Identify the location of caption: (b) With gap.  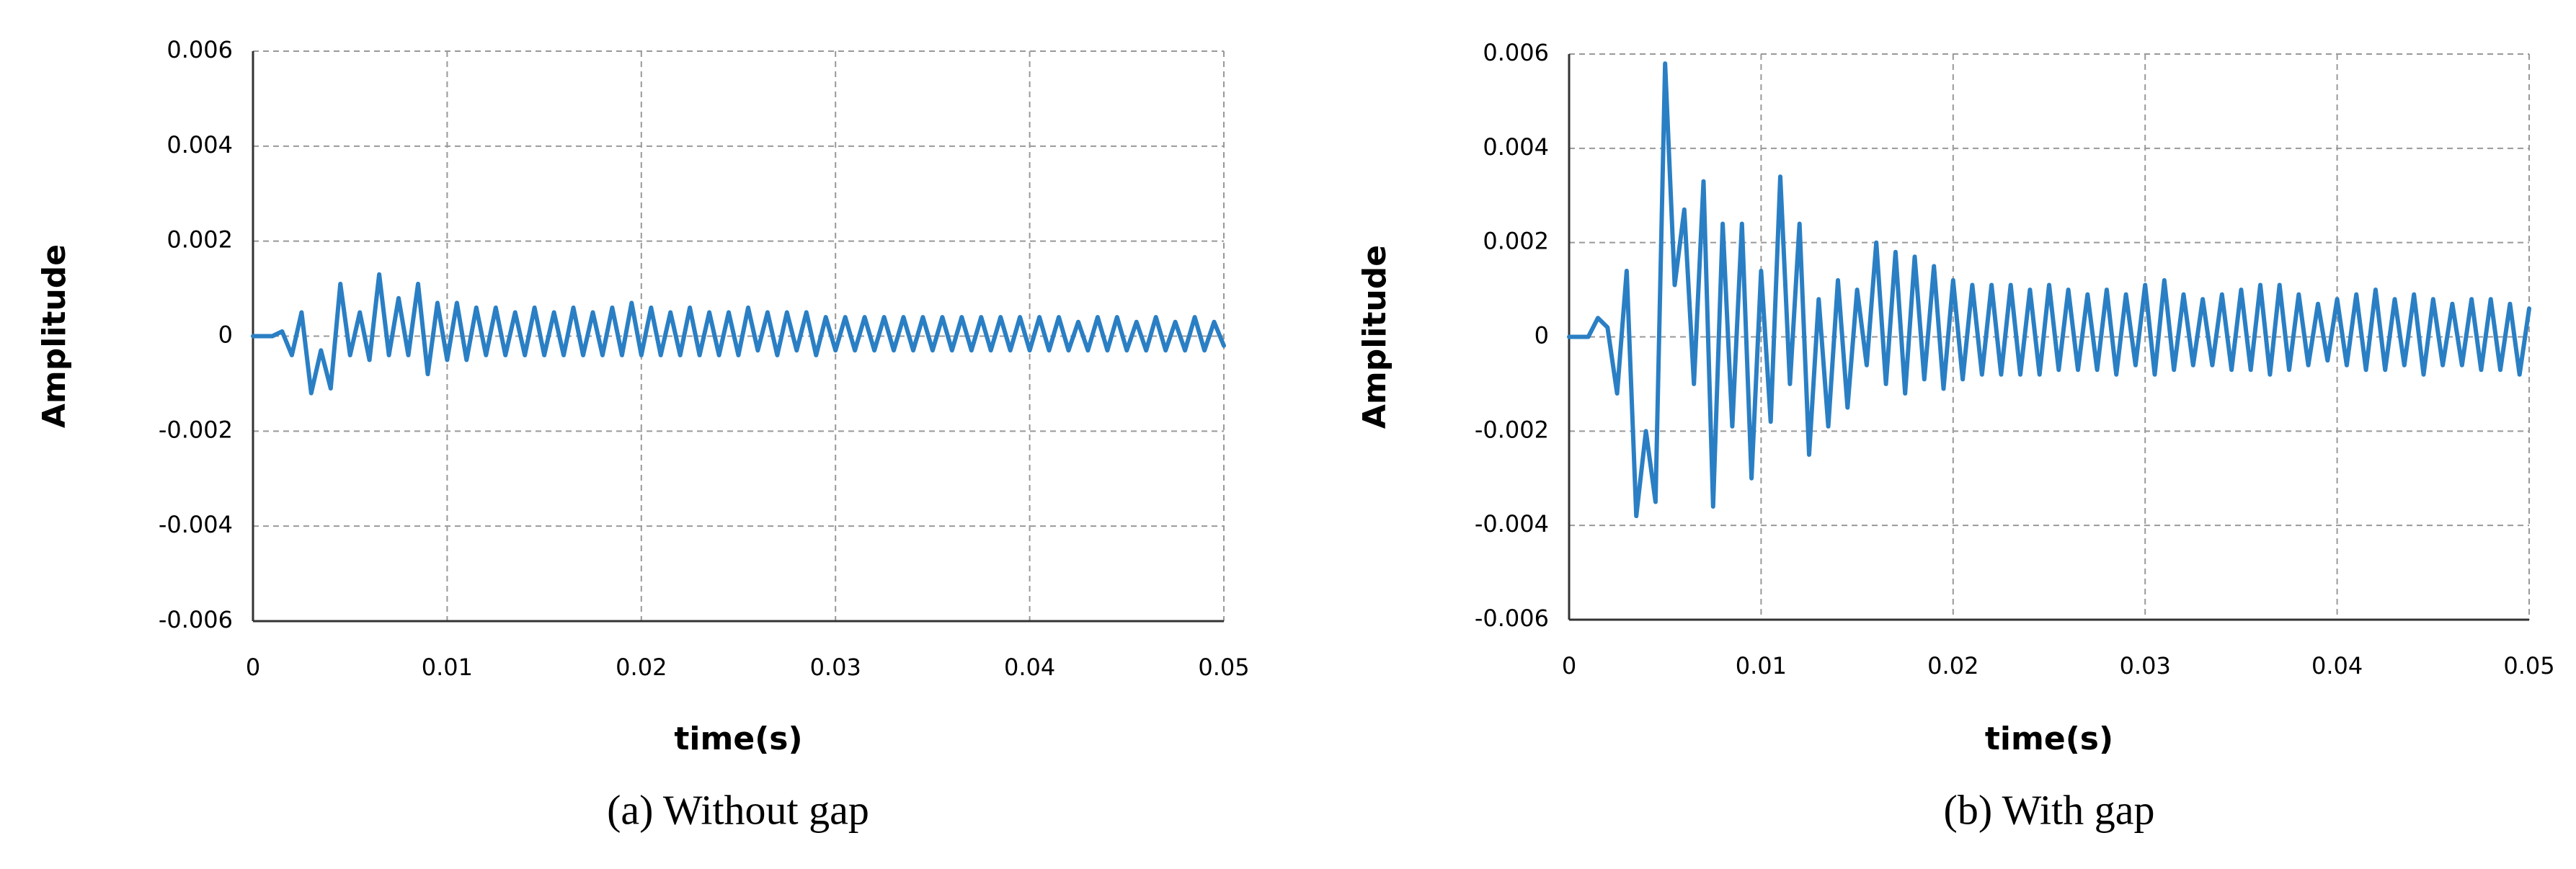
(2049, 809).